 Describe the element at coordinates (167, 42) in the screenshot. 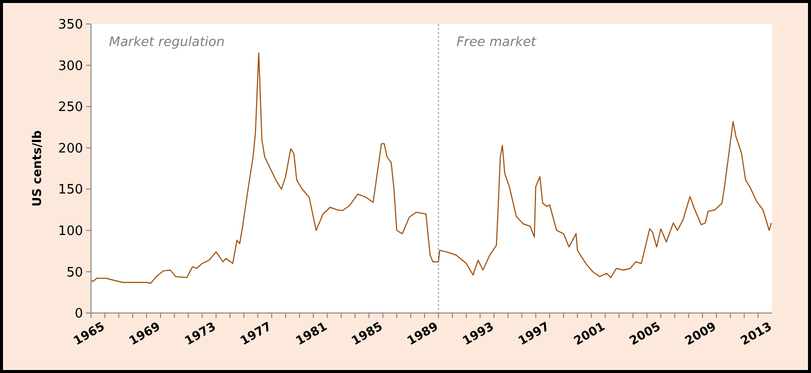

I see `annotation: Market regulation` at that location.